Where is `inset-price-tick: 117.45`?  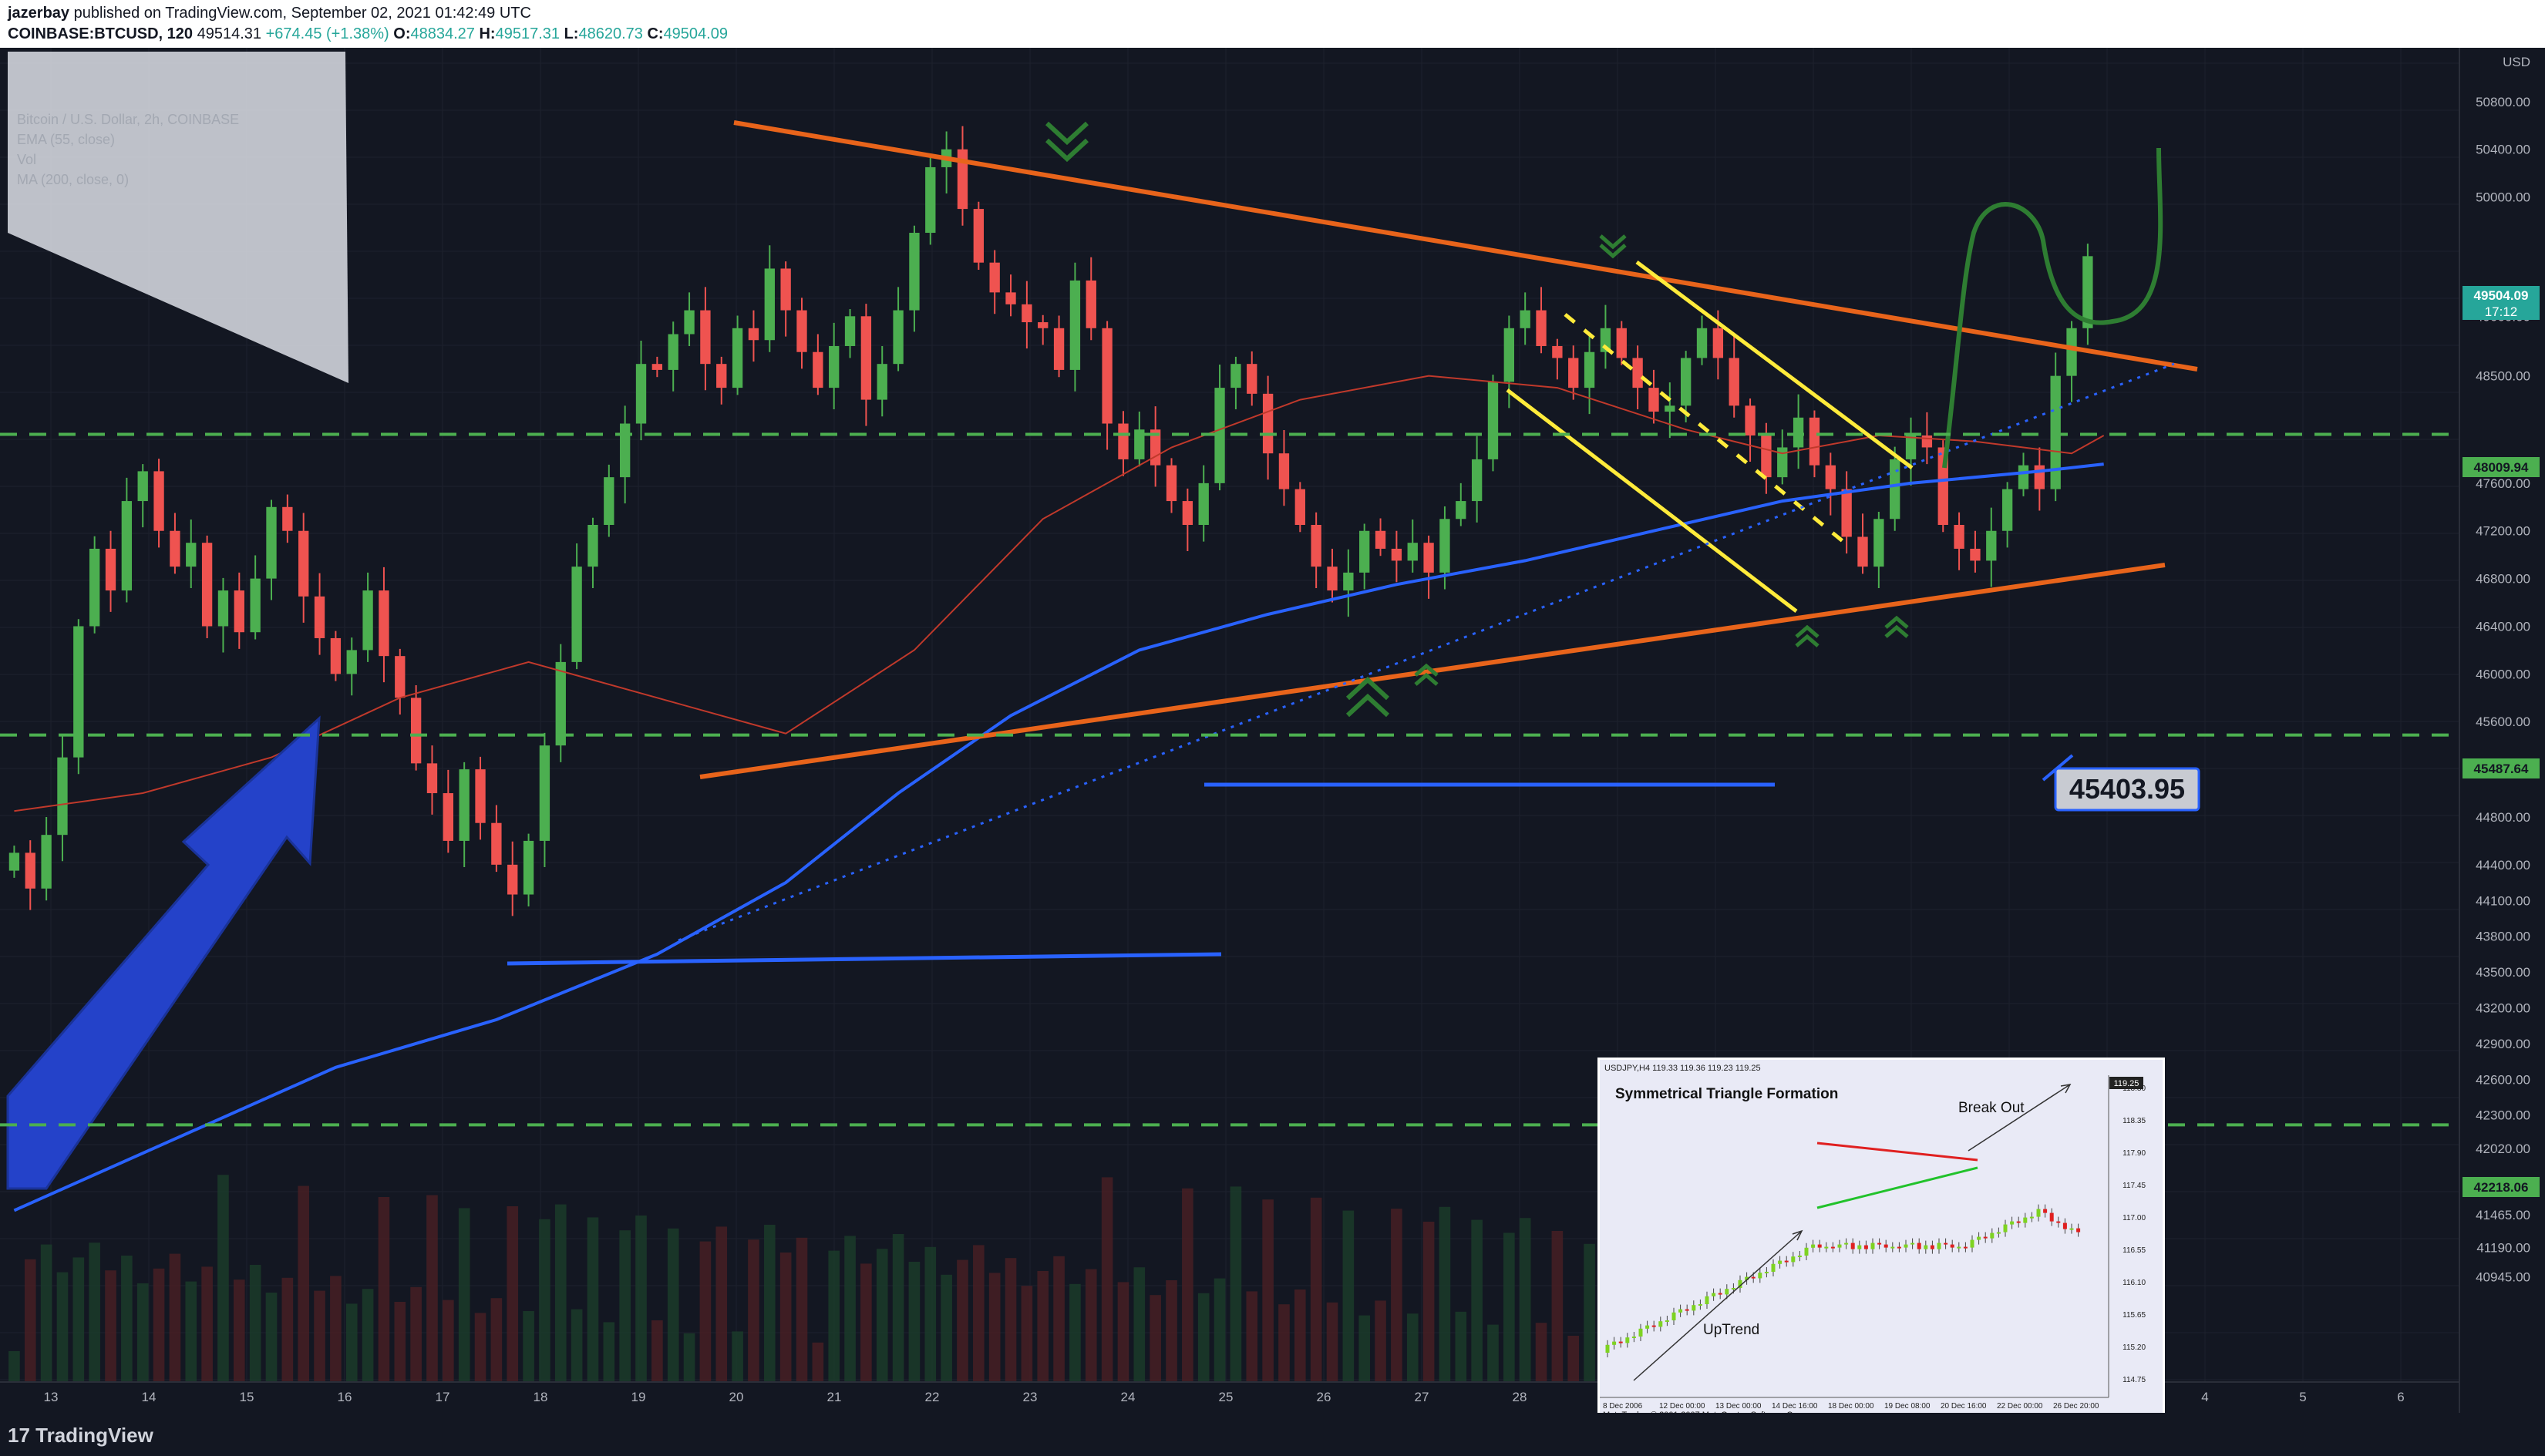
inset-price-tick: 117.45 is located at coordinates (2134, 1186).